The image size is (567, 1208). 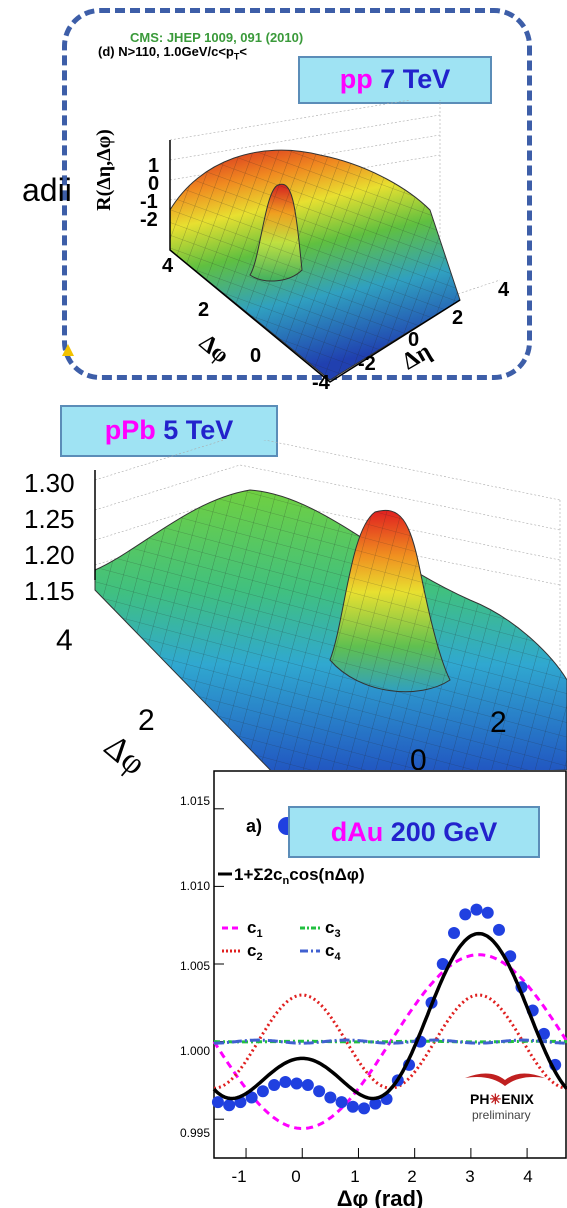 I want to click on dau-y-tick: 1.005, so click(x=195, y=966).